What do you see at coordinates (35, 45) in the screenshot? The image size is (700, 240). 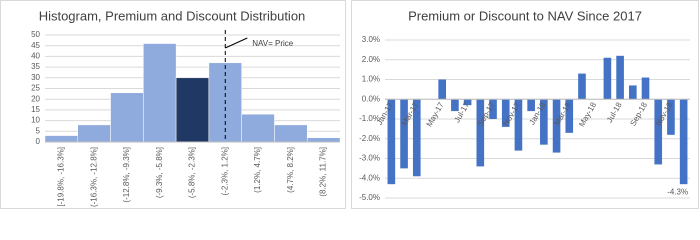 I see `y-tick-label: 45` at bounding box center [35, 45].